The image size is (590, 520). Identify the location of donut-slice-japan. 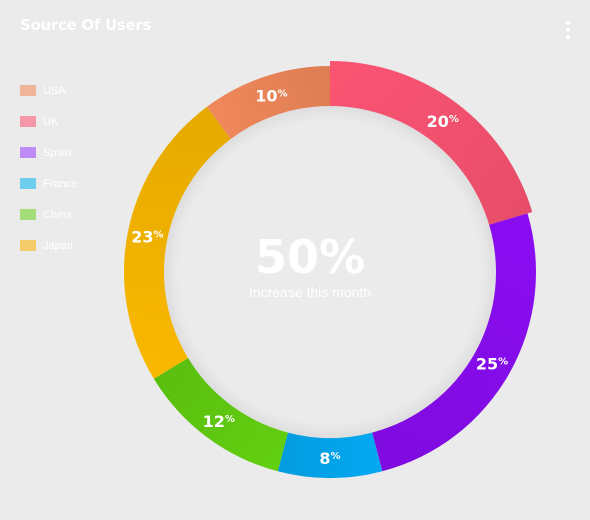
(177, 242).